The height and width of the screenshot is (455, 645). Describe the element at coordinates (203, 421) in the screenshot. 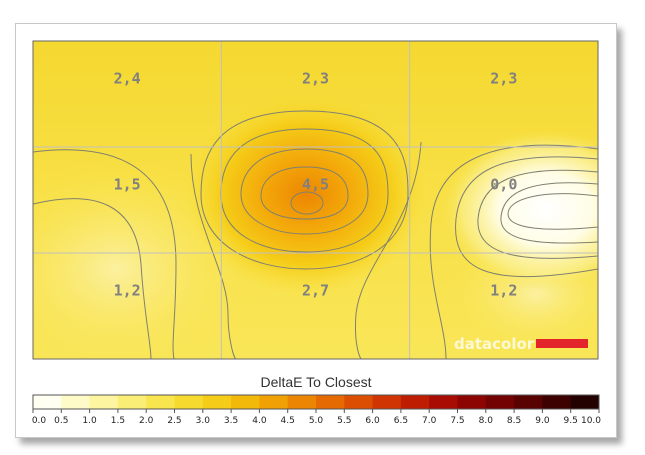

I see `legend-tick-label: 3.0` at that location.